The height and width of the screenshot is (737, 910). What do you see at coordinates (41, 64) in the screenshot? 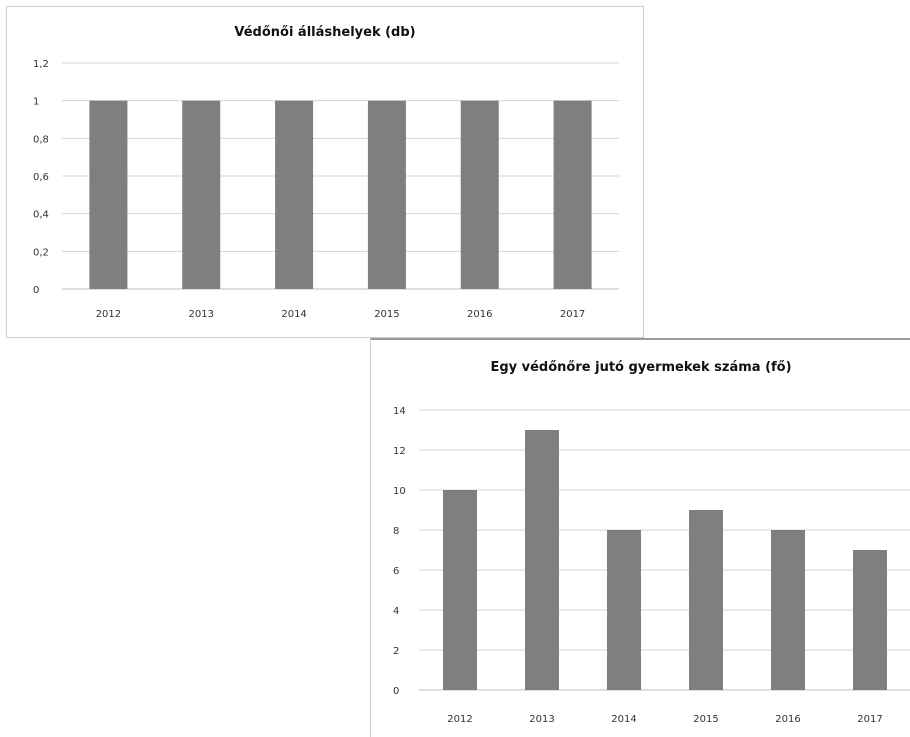
I see `y-tick-label: 1,2` at bounding box center [41, 64].